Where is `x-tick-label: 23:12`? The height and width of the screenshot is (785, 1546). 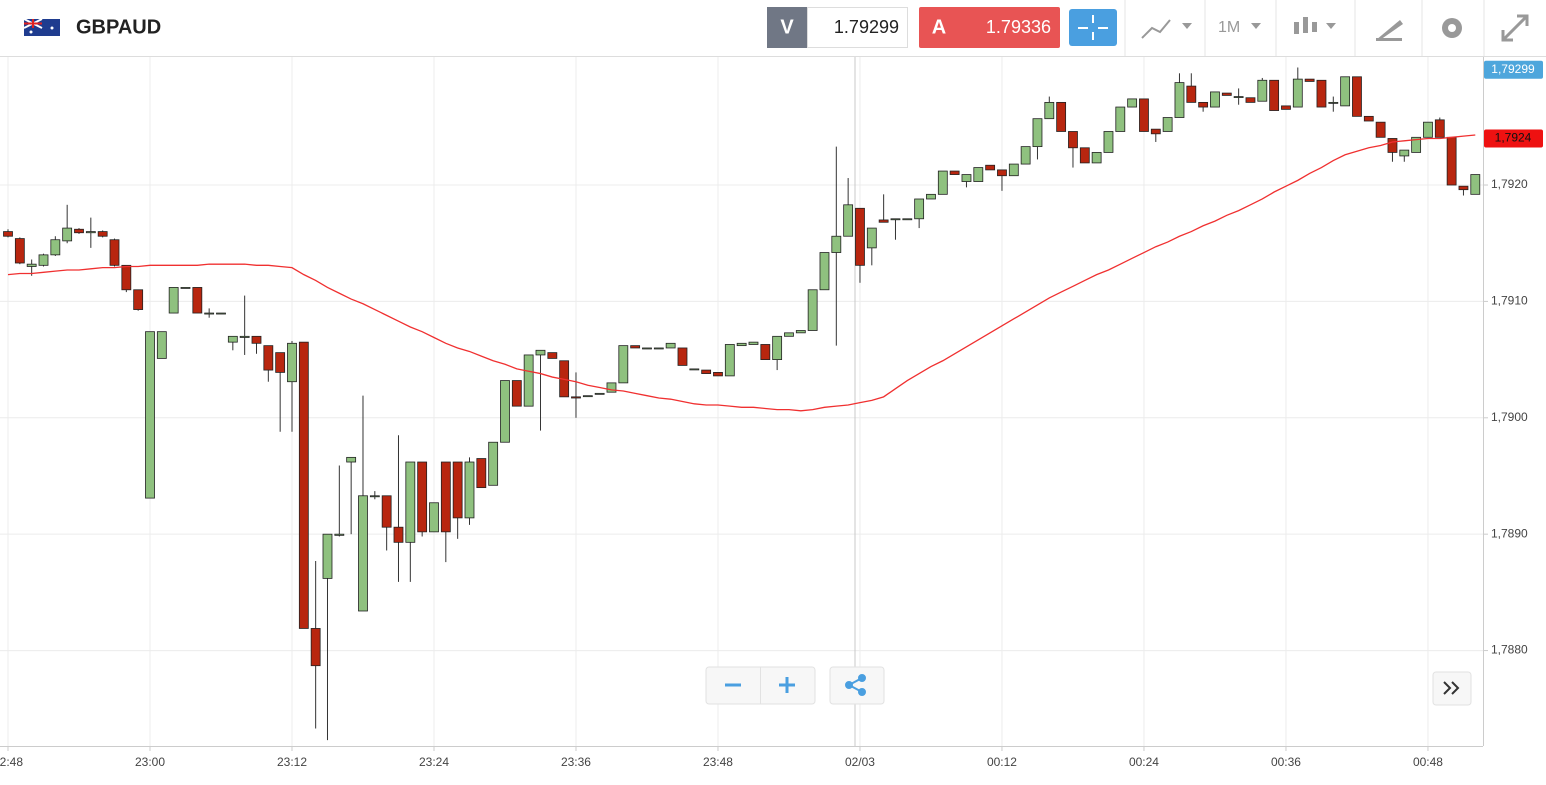 x-tick-label: 23:12 is located at coordinates (292, 762).